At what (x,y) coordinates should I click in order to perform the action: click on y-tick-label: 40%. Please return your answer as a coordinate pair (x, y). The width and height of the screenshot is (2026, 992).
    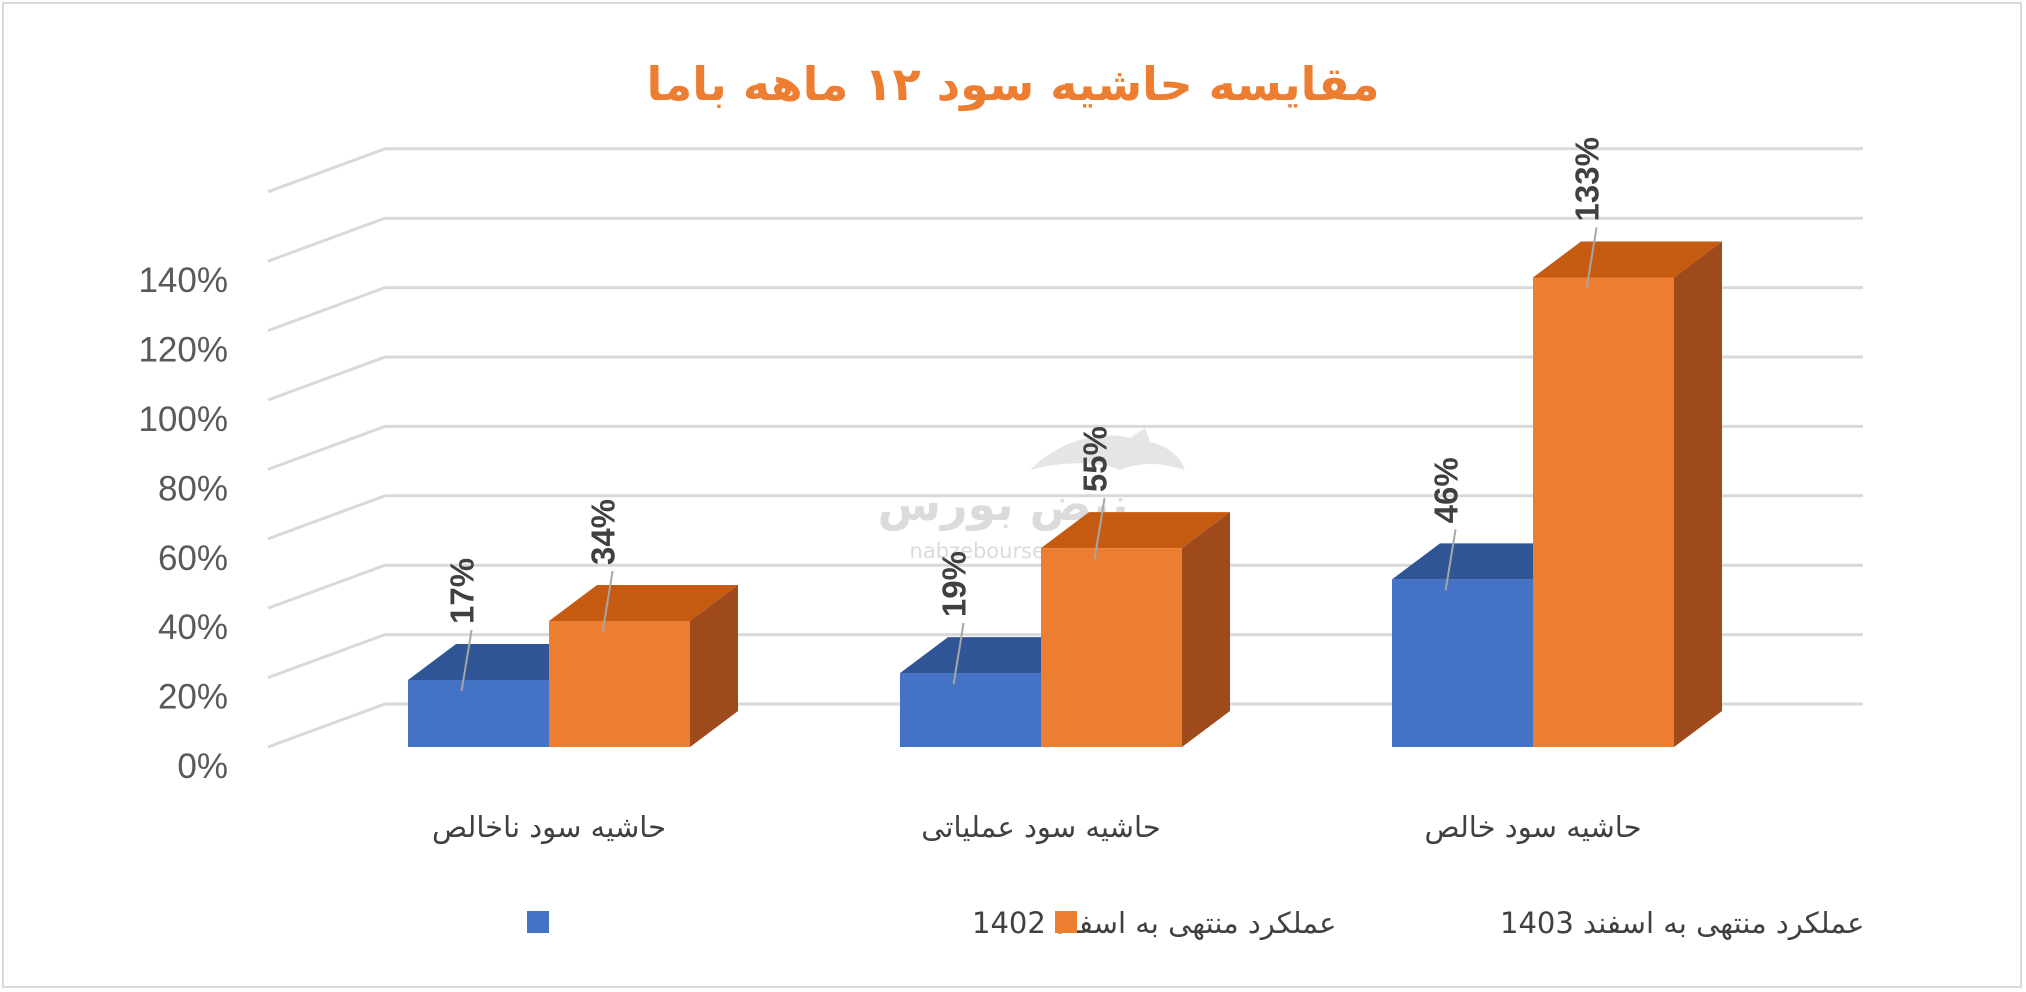
    Looking at the image, I should click on (193, 627).